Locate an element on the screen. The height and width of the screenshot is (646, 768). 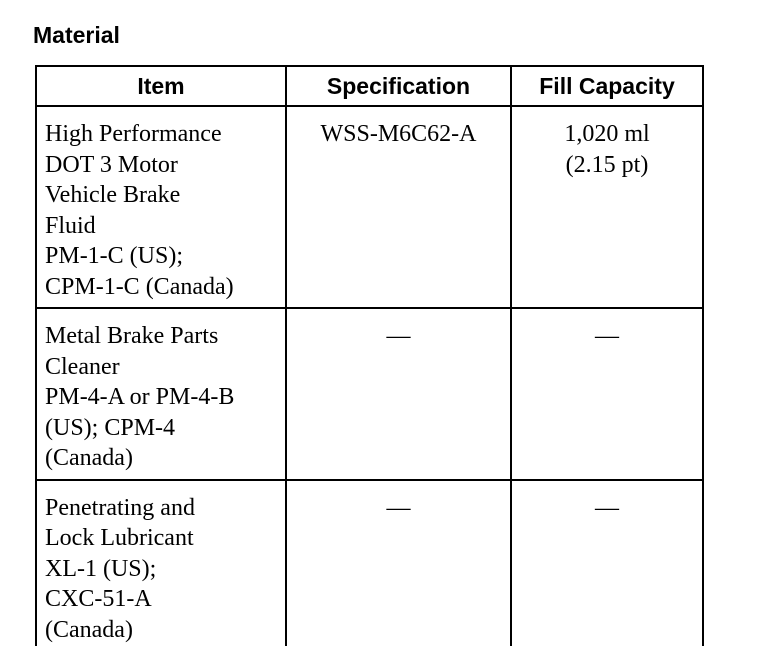
cell-line: Fluid is located at coordinates (70, 225).